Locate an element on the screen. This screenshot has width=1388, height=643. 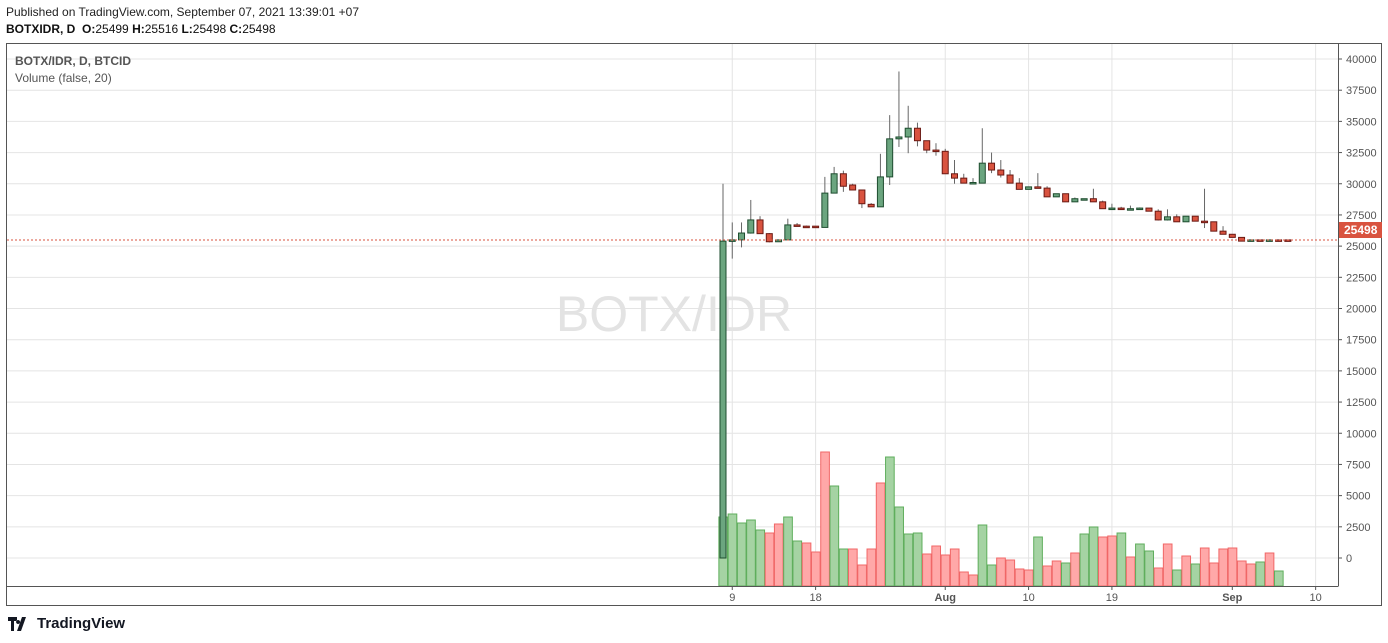
close-label: C: is located at coordinates (236, 29).